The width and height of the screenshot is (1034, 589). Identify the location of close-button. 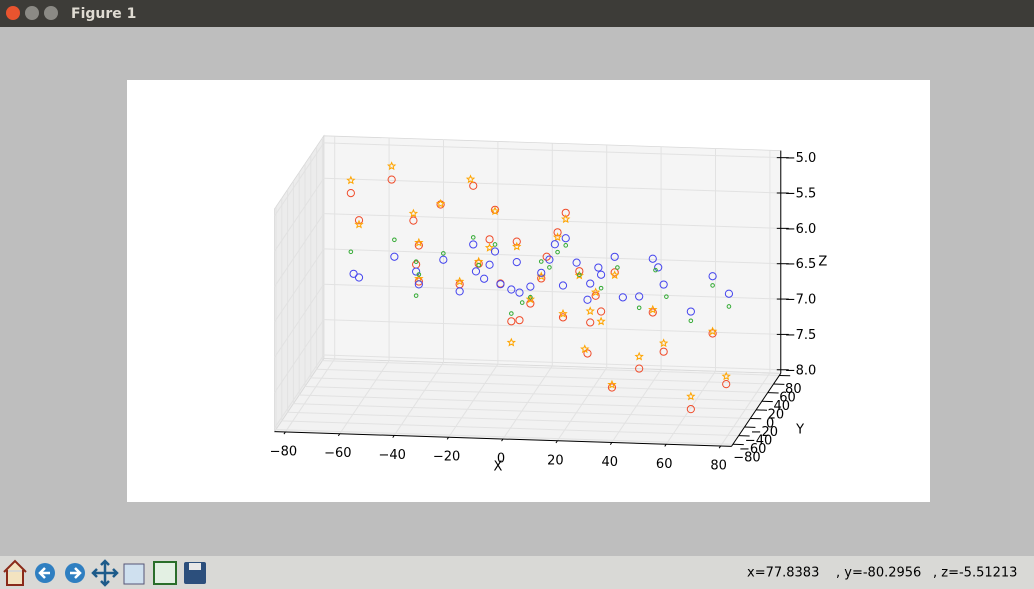
(13, 13).